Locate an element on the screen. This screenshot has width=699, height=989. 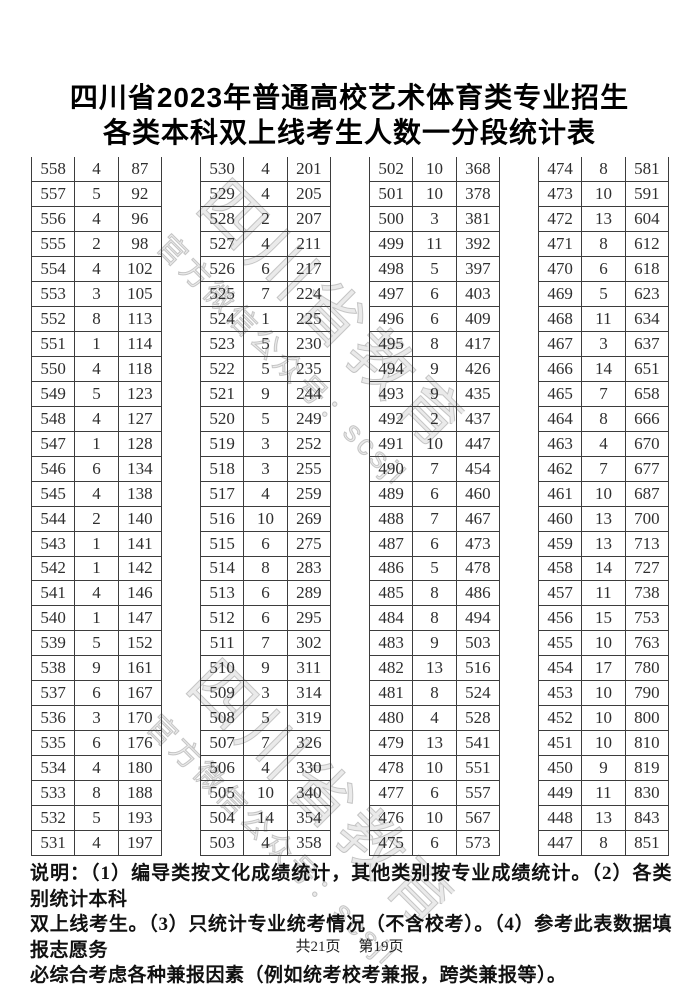
cell-count: 15 is located at coordinates (602, 618).